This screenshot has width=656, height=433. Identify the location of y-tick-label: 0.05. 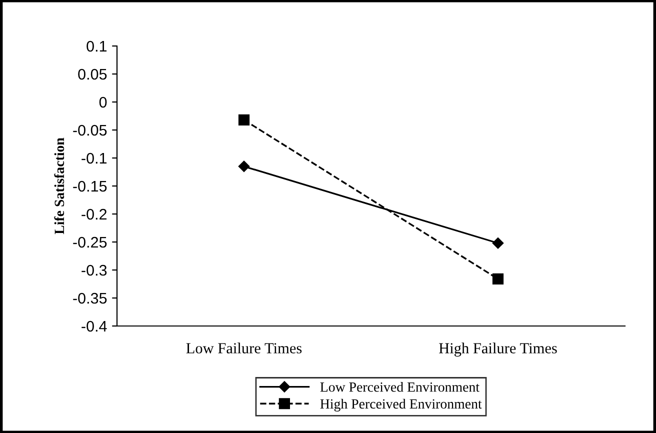
(92, 74).